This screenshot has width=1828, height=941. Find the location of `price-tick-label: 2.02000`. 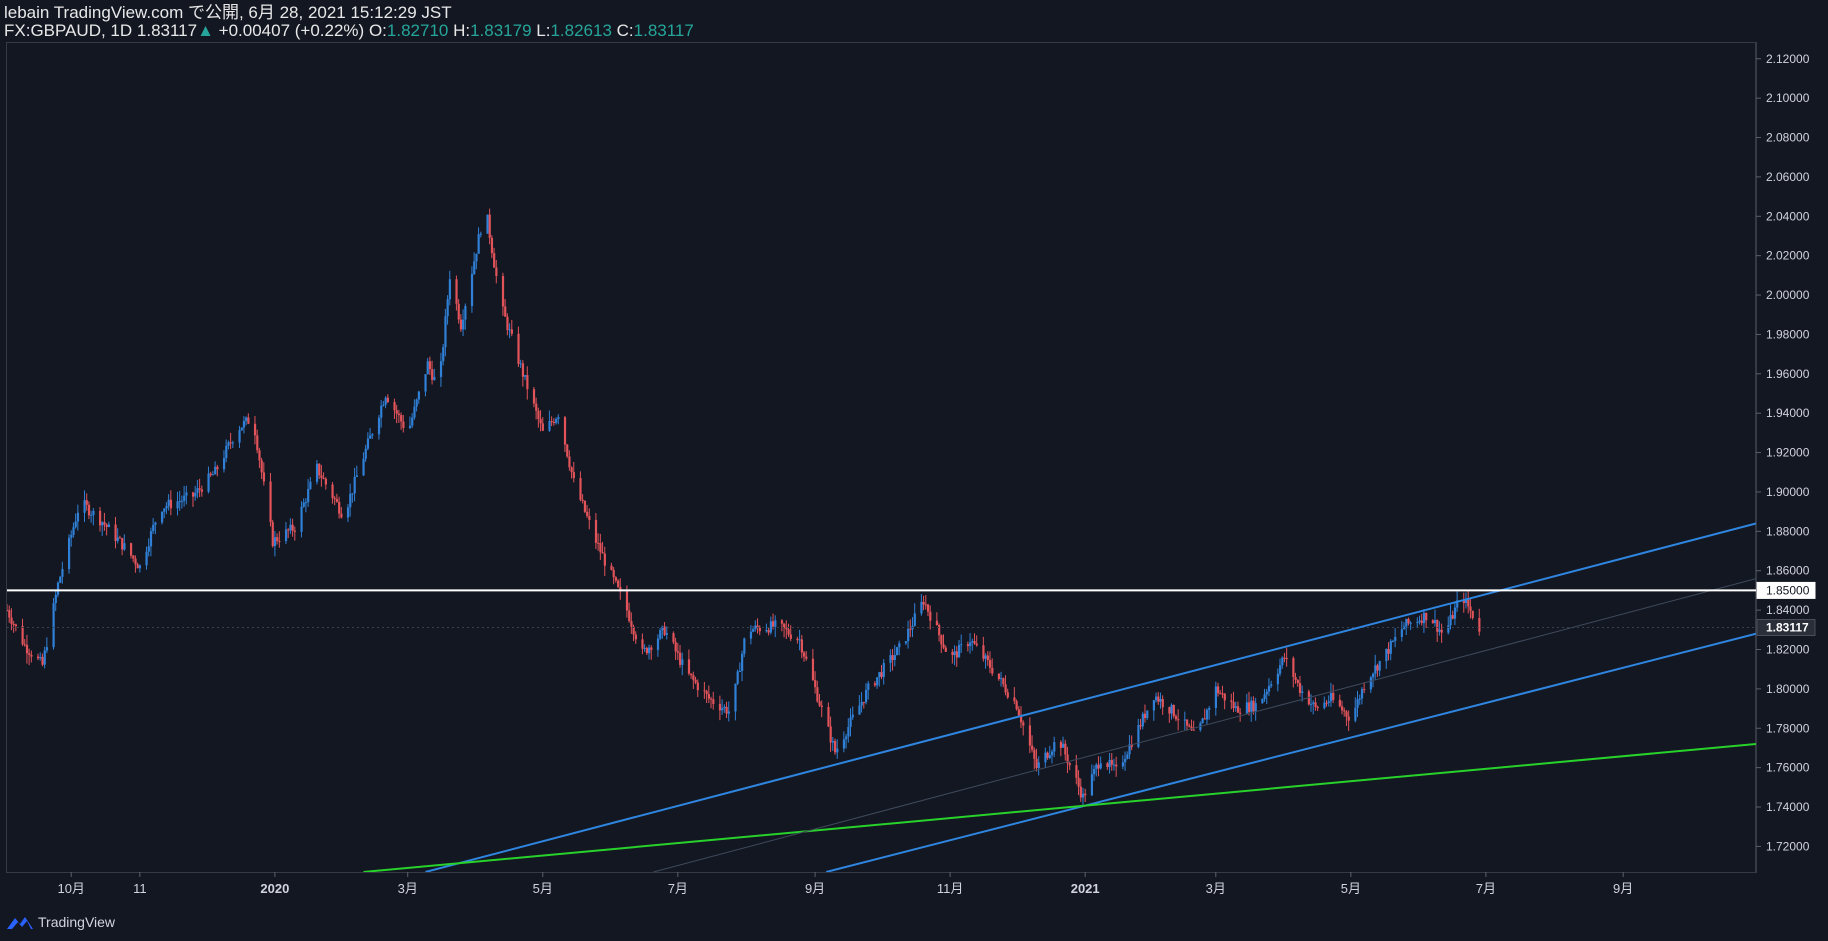

price-tick-label: 2.02000 is located at coordinates (1788, 256).